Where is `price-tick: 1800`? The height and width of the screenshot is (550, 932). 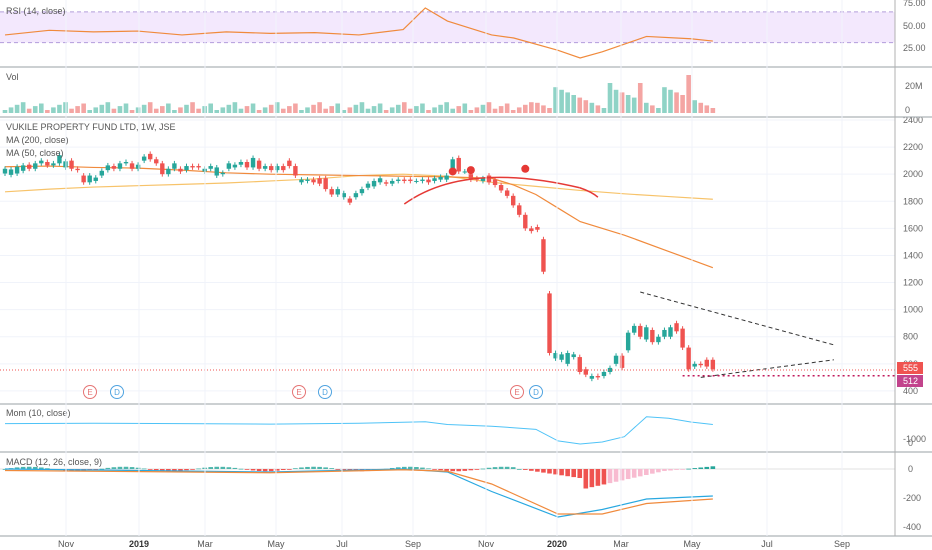 price-tick: 1800 is located at coordinates (913, 201).